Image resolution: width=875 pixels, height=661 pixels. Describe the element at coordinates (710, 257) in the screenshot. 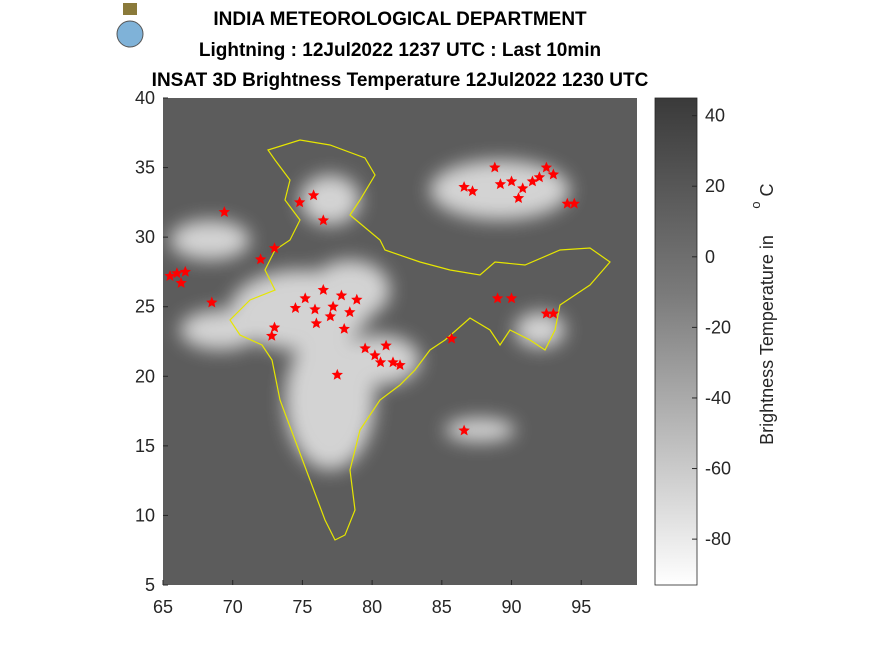

I see `colorbar-tick-label: 0` at that location.